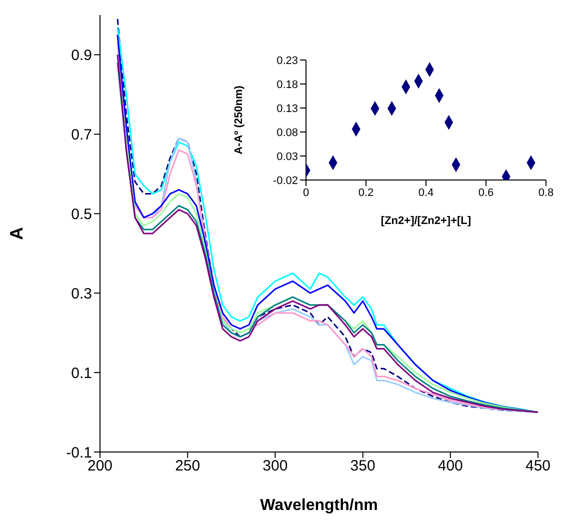  Describe the element at coordinates (81, 214) in the screenshot. I see `y-tick-label: 0.5` at that location.